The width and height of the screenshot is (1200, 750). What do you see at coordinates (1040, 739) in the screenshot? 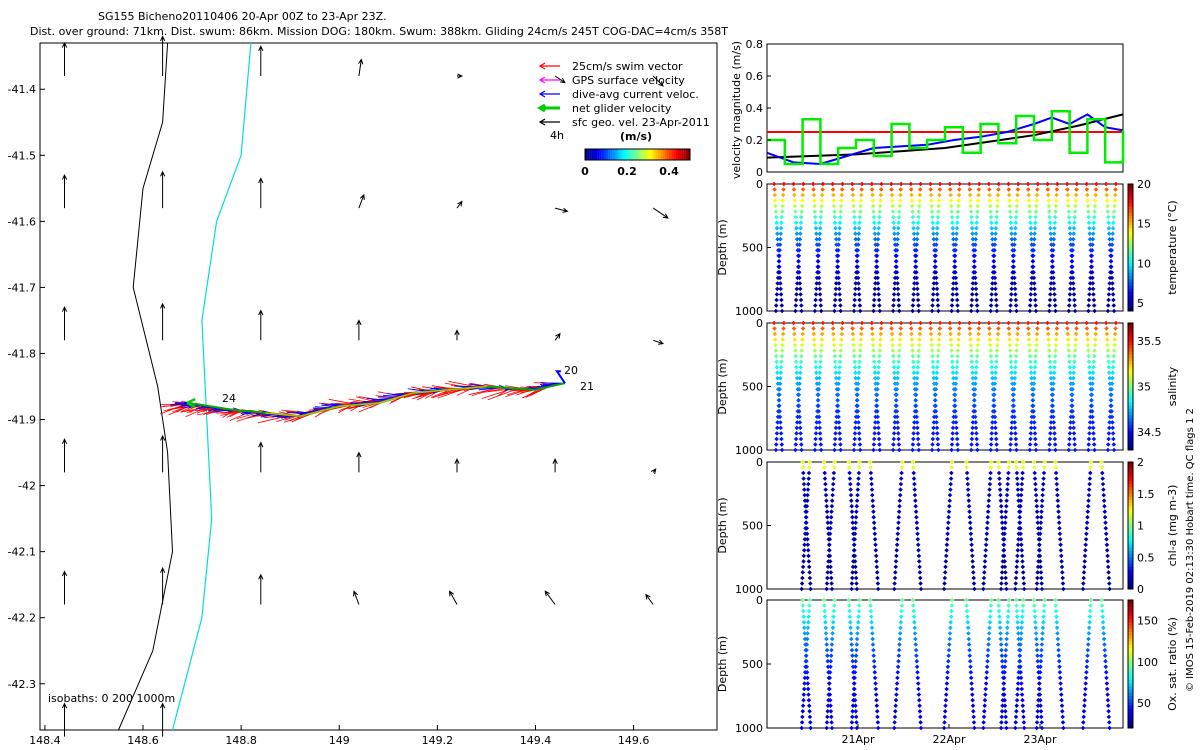
I see `profile-x-tick-label: 23Apr` at bounding box center [1040, 739].